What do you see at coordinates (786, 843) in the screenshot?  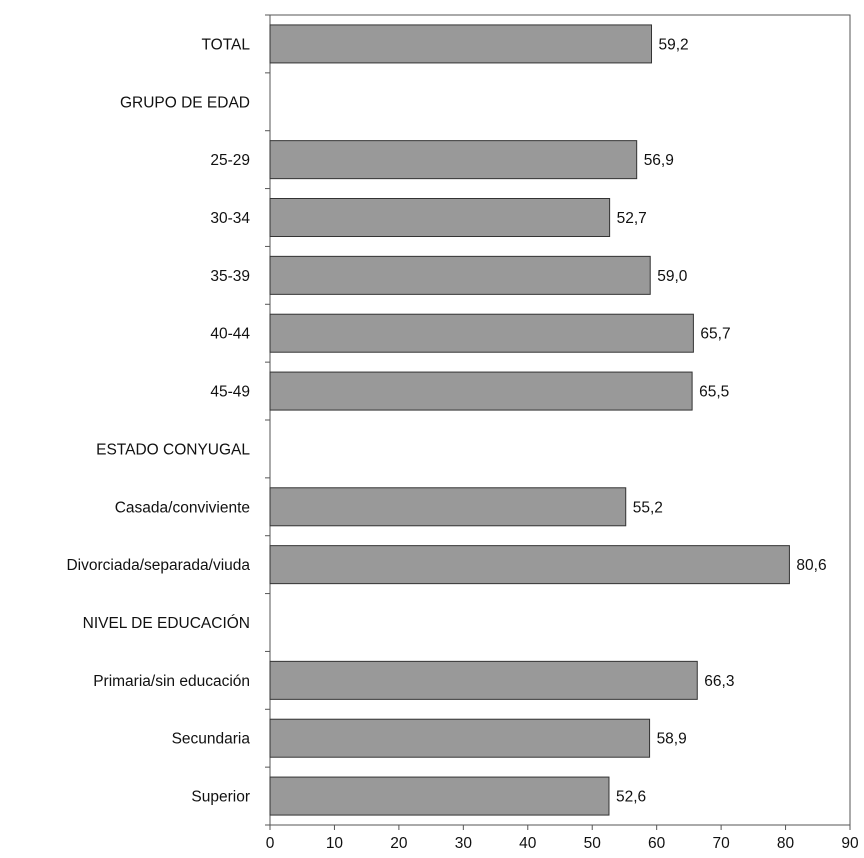 I see `x-tick-label: 80` at bounding box center [786, 843].